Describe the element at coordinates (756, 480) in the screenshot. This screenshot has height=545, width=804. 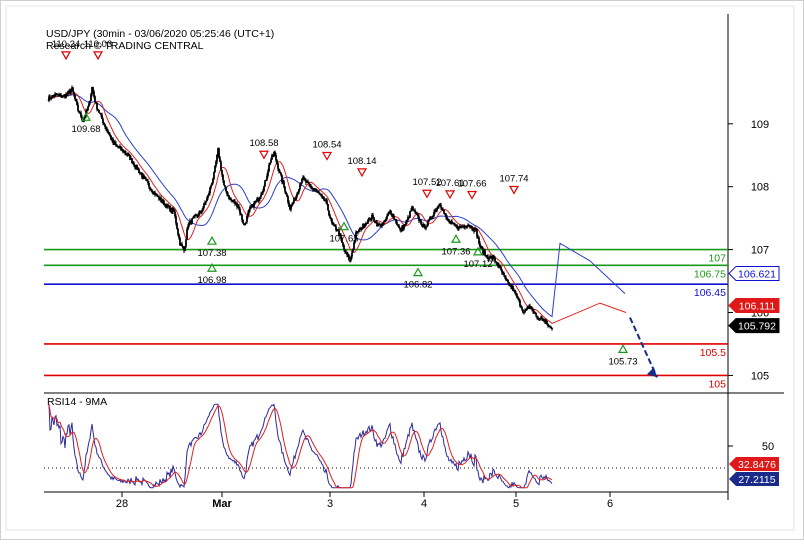
I see `rsi-tag-label: 27.2115` at that location.